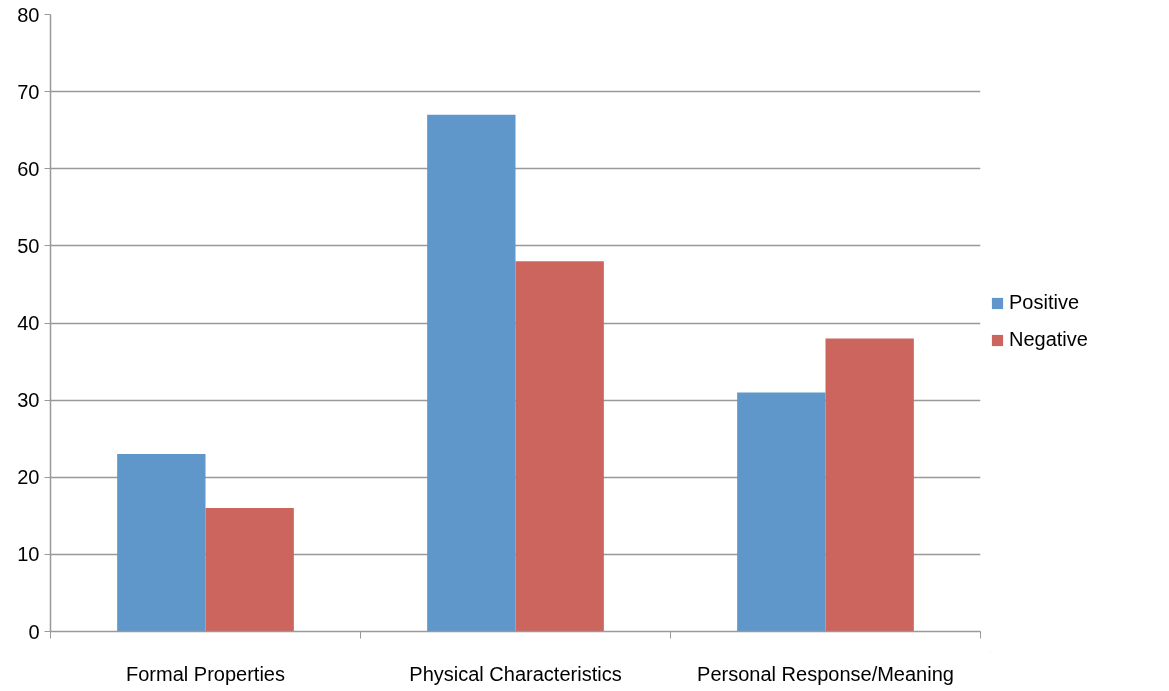 This screenshot has height=691, width=1169. I want to click on legend-label: Negative, so click(1048, 339).